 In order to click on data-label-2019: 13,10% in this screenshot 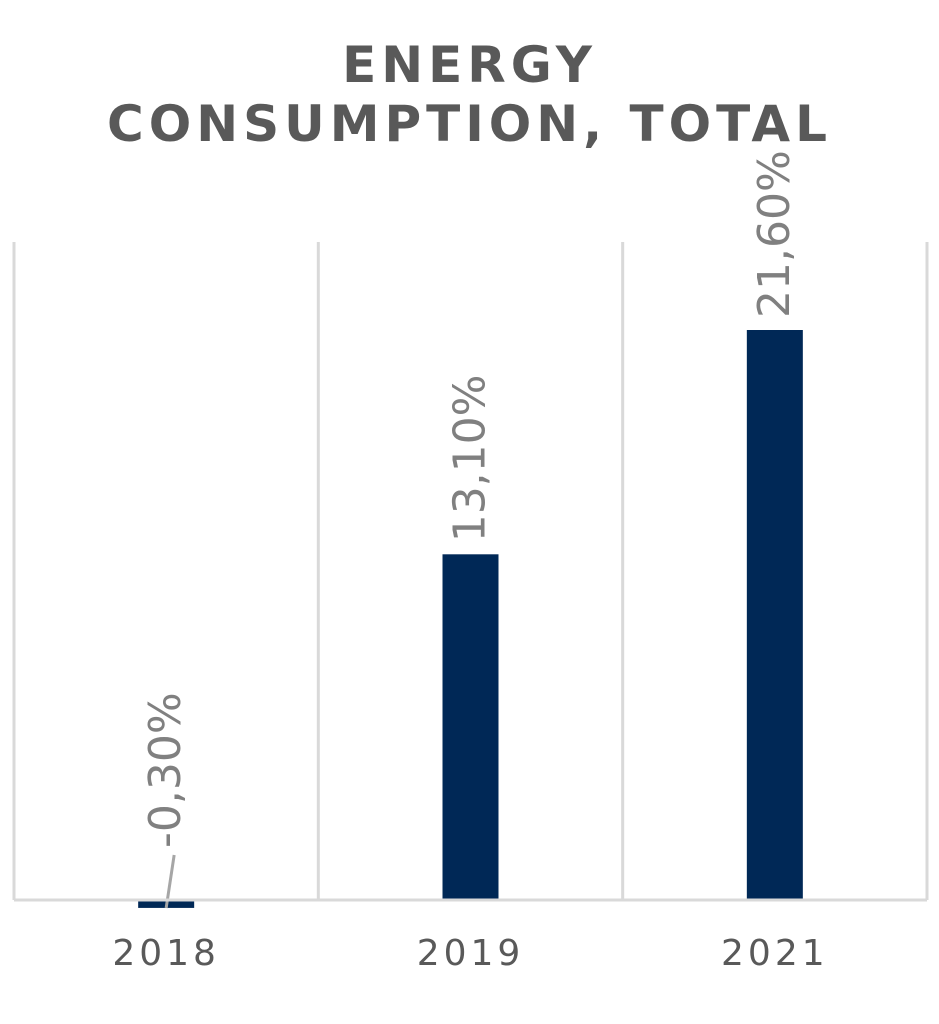, I will do `click(470, 459)`.